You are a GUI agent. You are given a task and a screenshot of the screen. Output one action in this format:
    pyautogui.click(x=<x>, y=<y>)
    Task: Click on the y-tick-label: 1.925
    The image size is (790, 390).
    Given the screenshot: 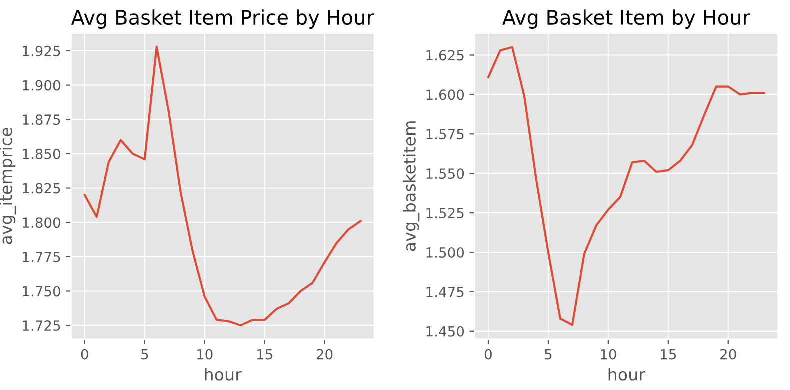 What is the action you would take?
    pyautogui.click(x=41, y=51)
    